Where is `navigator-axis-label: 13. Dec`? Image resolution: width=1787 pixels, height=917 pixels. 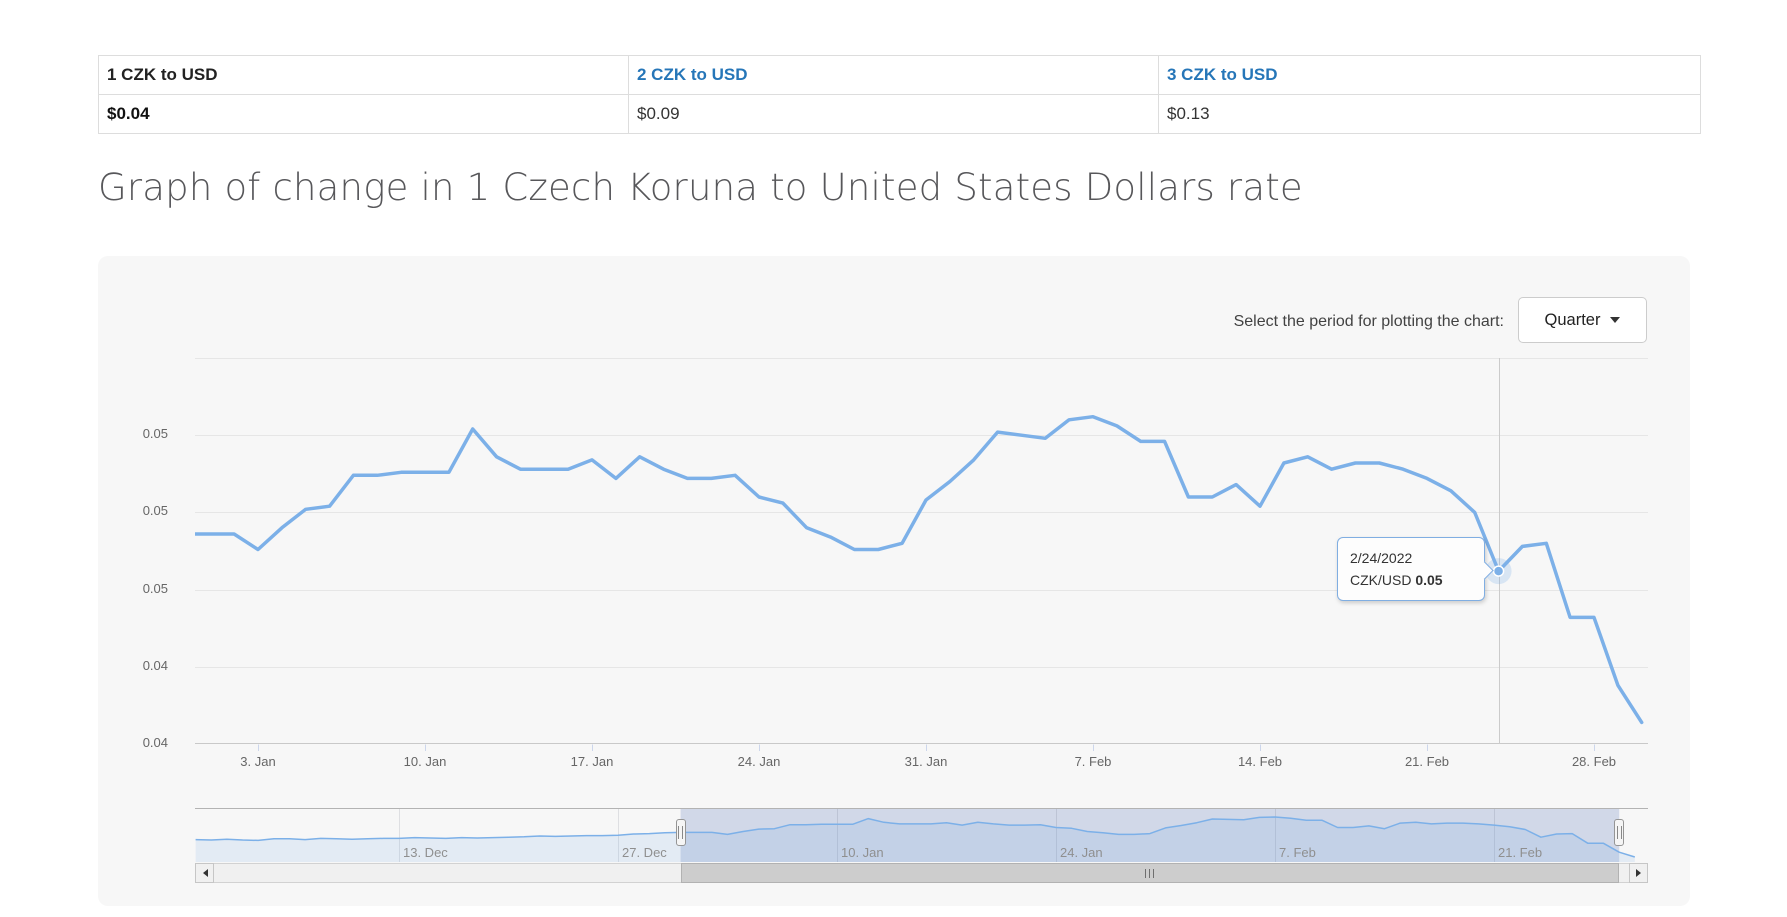 navigator-axis-label: 13. Dec is located at coordinates (425, 852).